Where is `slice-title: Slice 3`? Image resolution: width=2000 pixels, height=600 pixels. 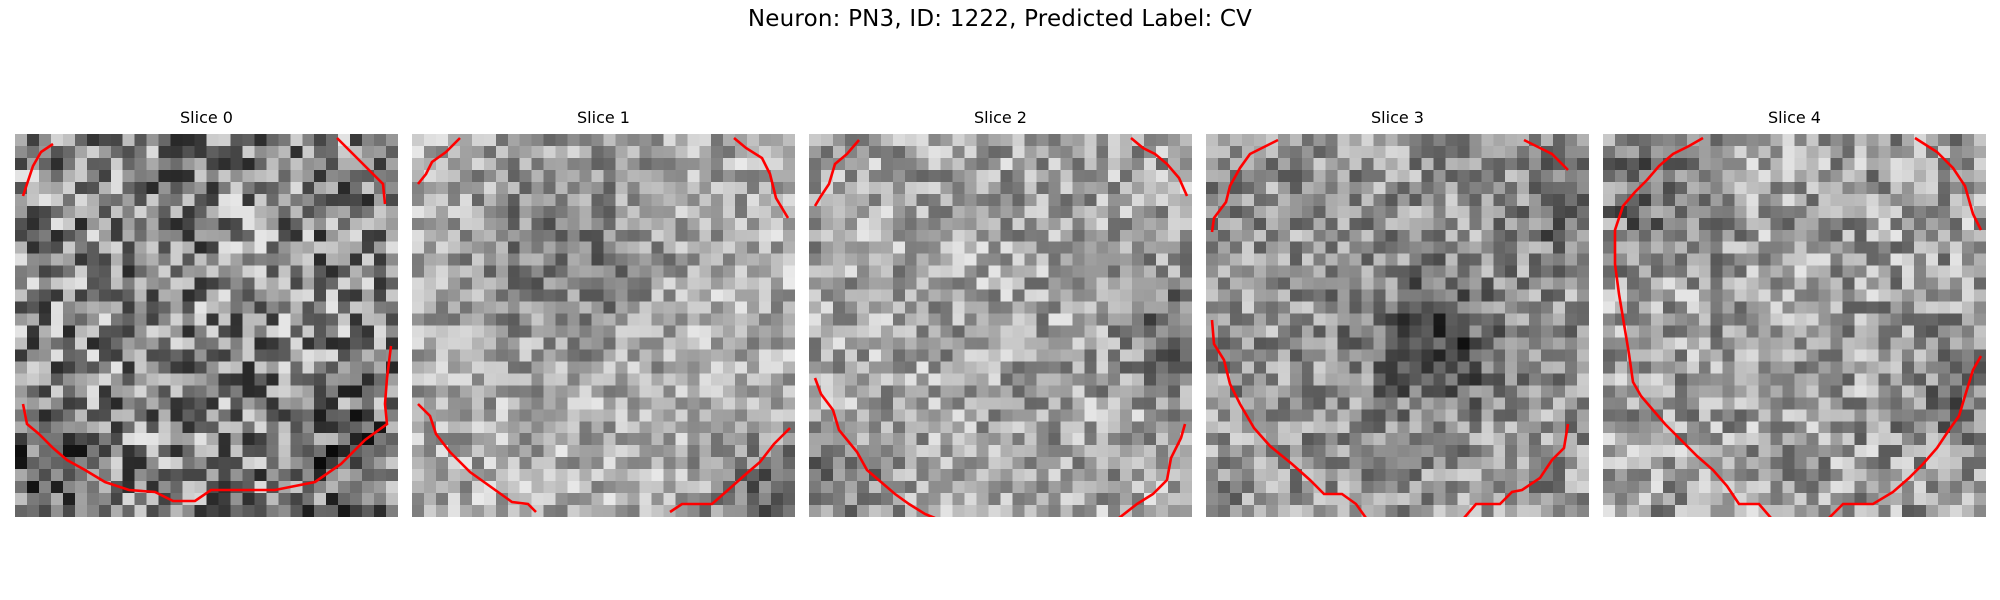 slice-title: Slice 3 is located at coordinates (1397, 117).